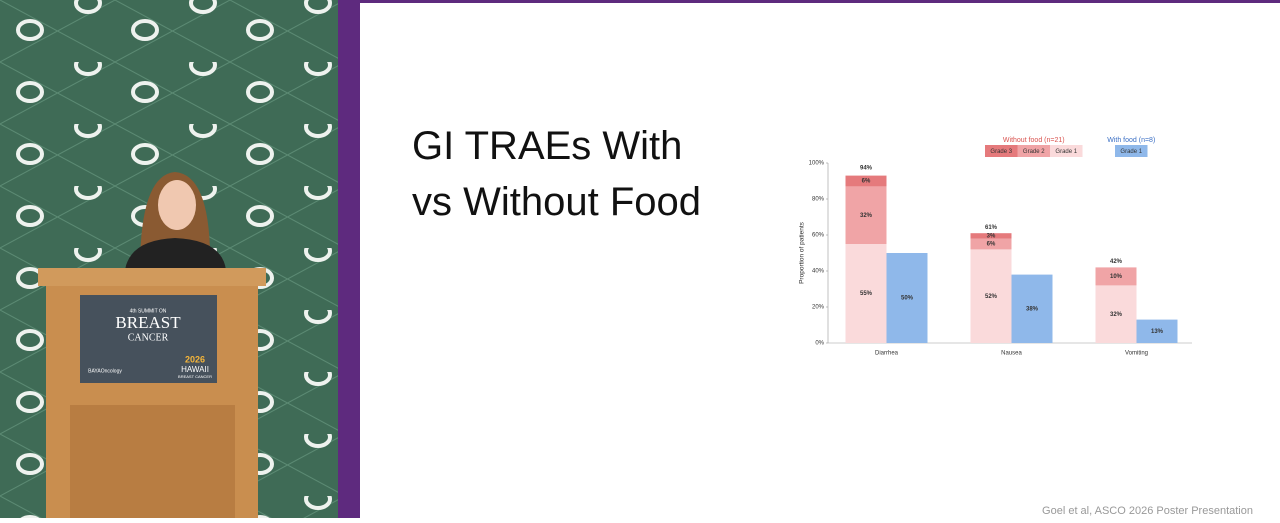 The width and height of the screenshot is (1280, 523). I want to click on total-label: 61%, so click(991, 228).